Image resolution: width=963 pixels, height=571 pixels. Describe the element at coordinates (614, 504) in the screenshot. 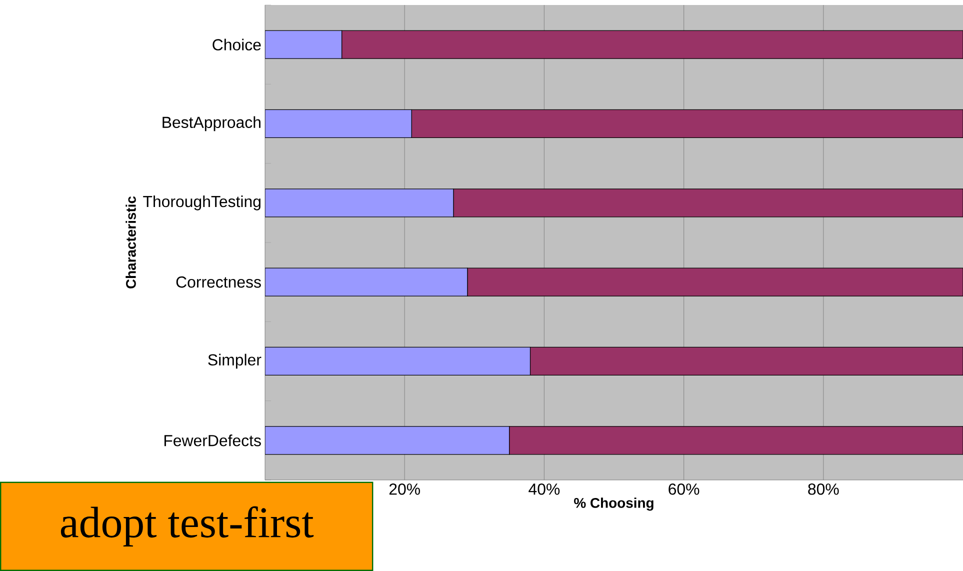

I see `x-axis-title: % Choosing` at that location.